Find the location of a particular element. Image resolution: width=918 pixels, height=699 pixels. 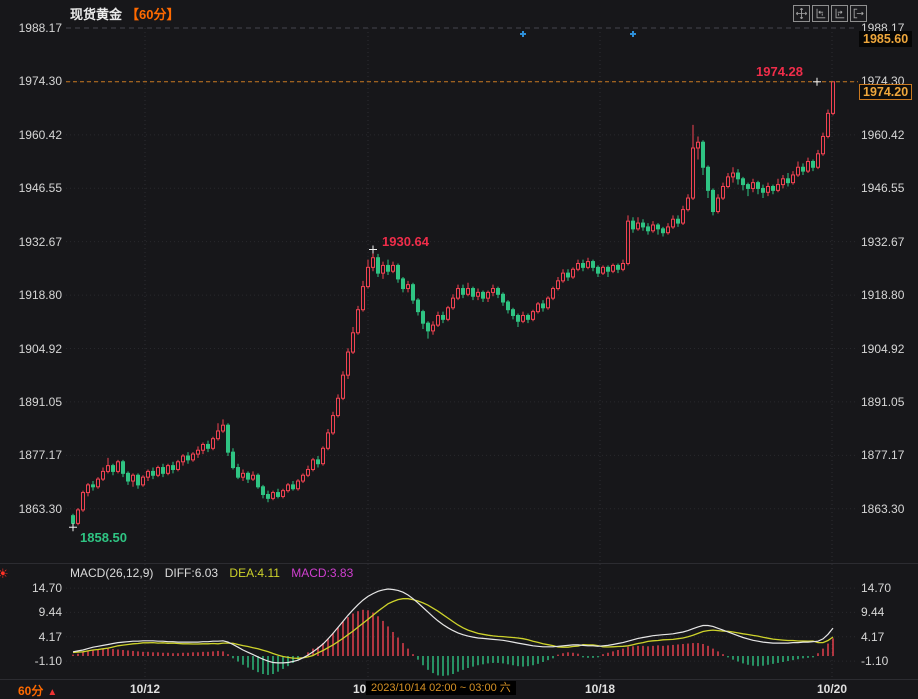

price-tick-label-left: 14.70 is located at coordinates (46, 588).